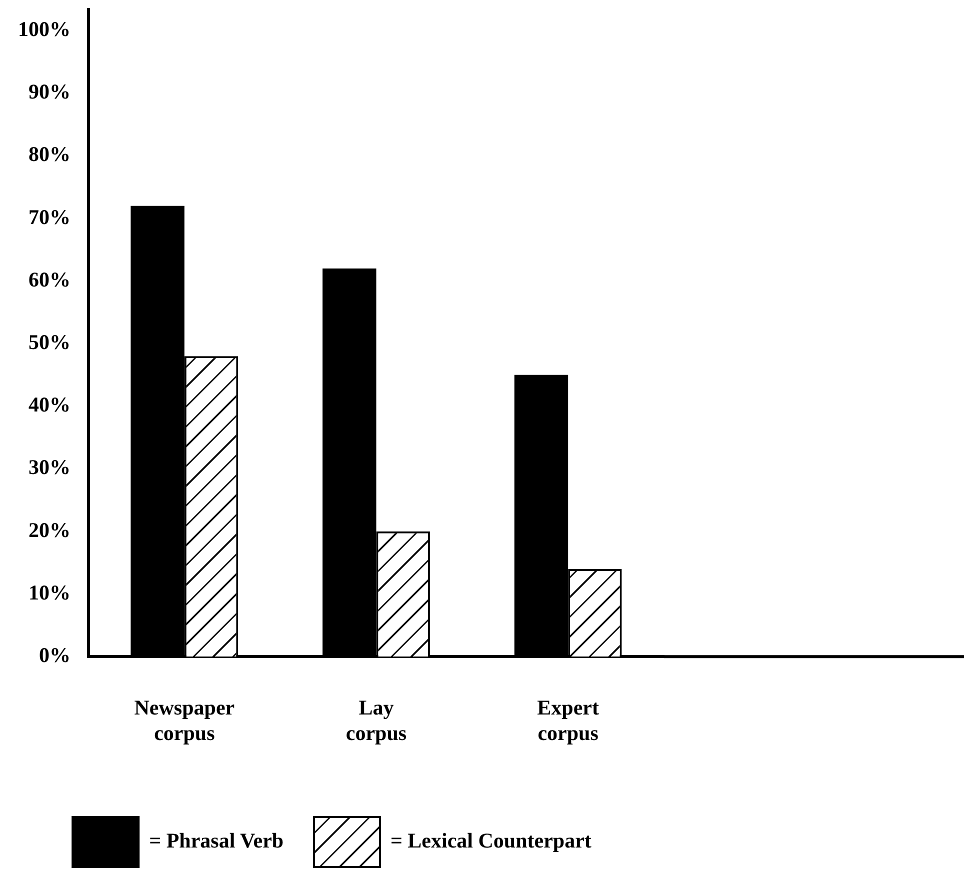 Image resolution: width=964 pixels, height=877 pixels. I want to click on y-tick-label: 60%, so click(49, 279).